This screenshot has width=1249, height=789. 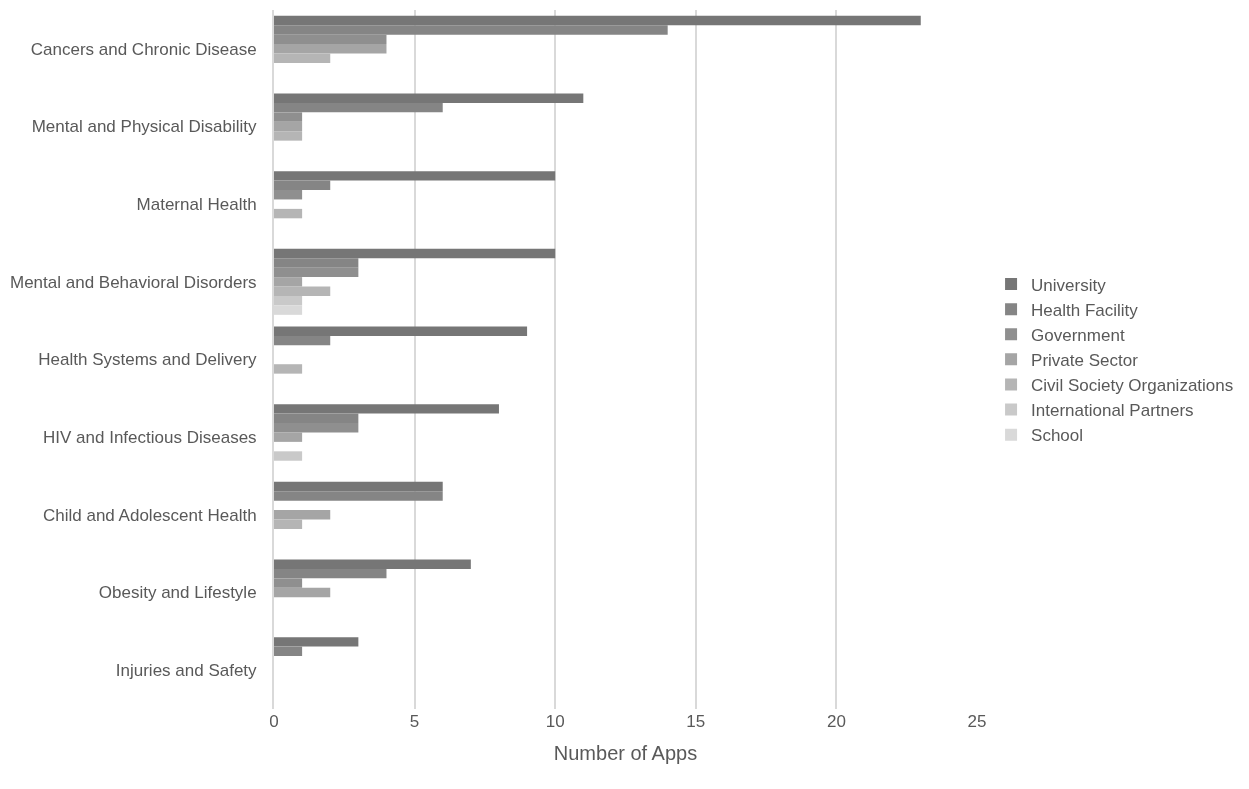 I want to click on x-axis-title: Number of Apps, so click(x=625, y=752).